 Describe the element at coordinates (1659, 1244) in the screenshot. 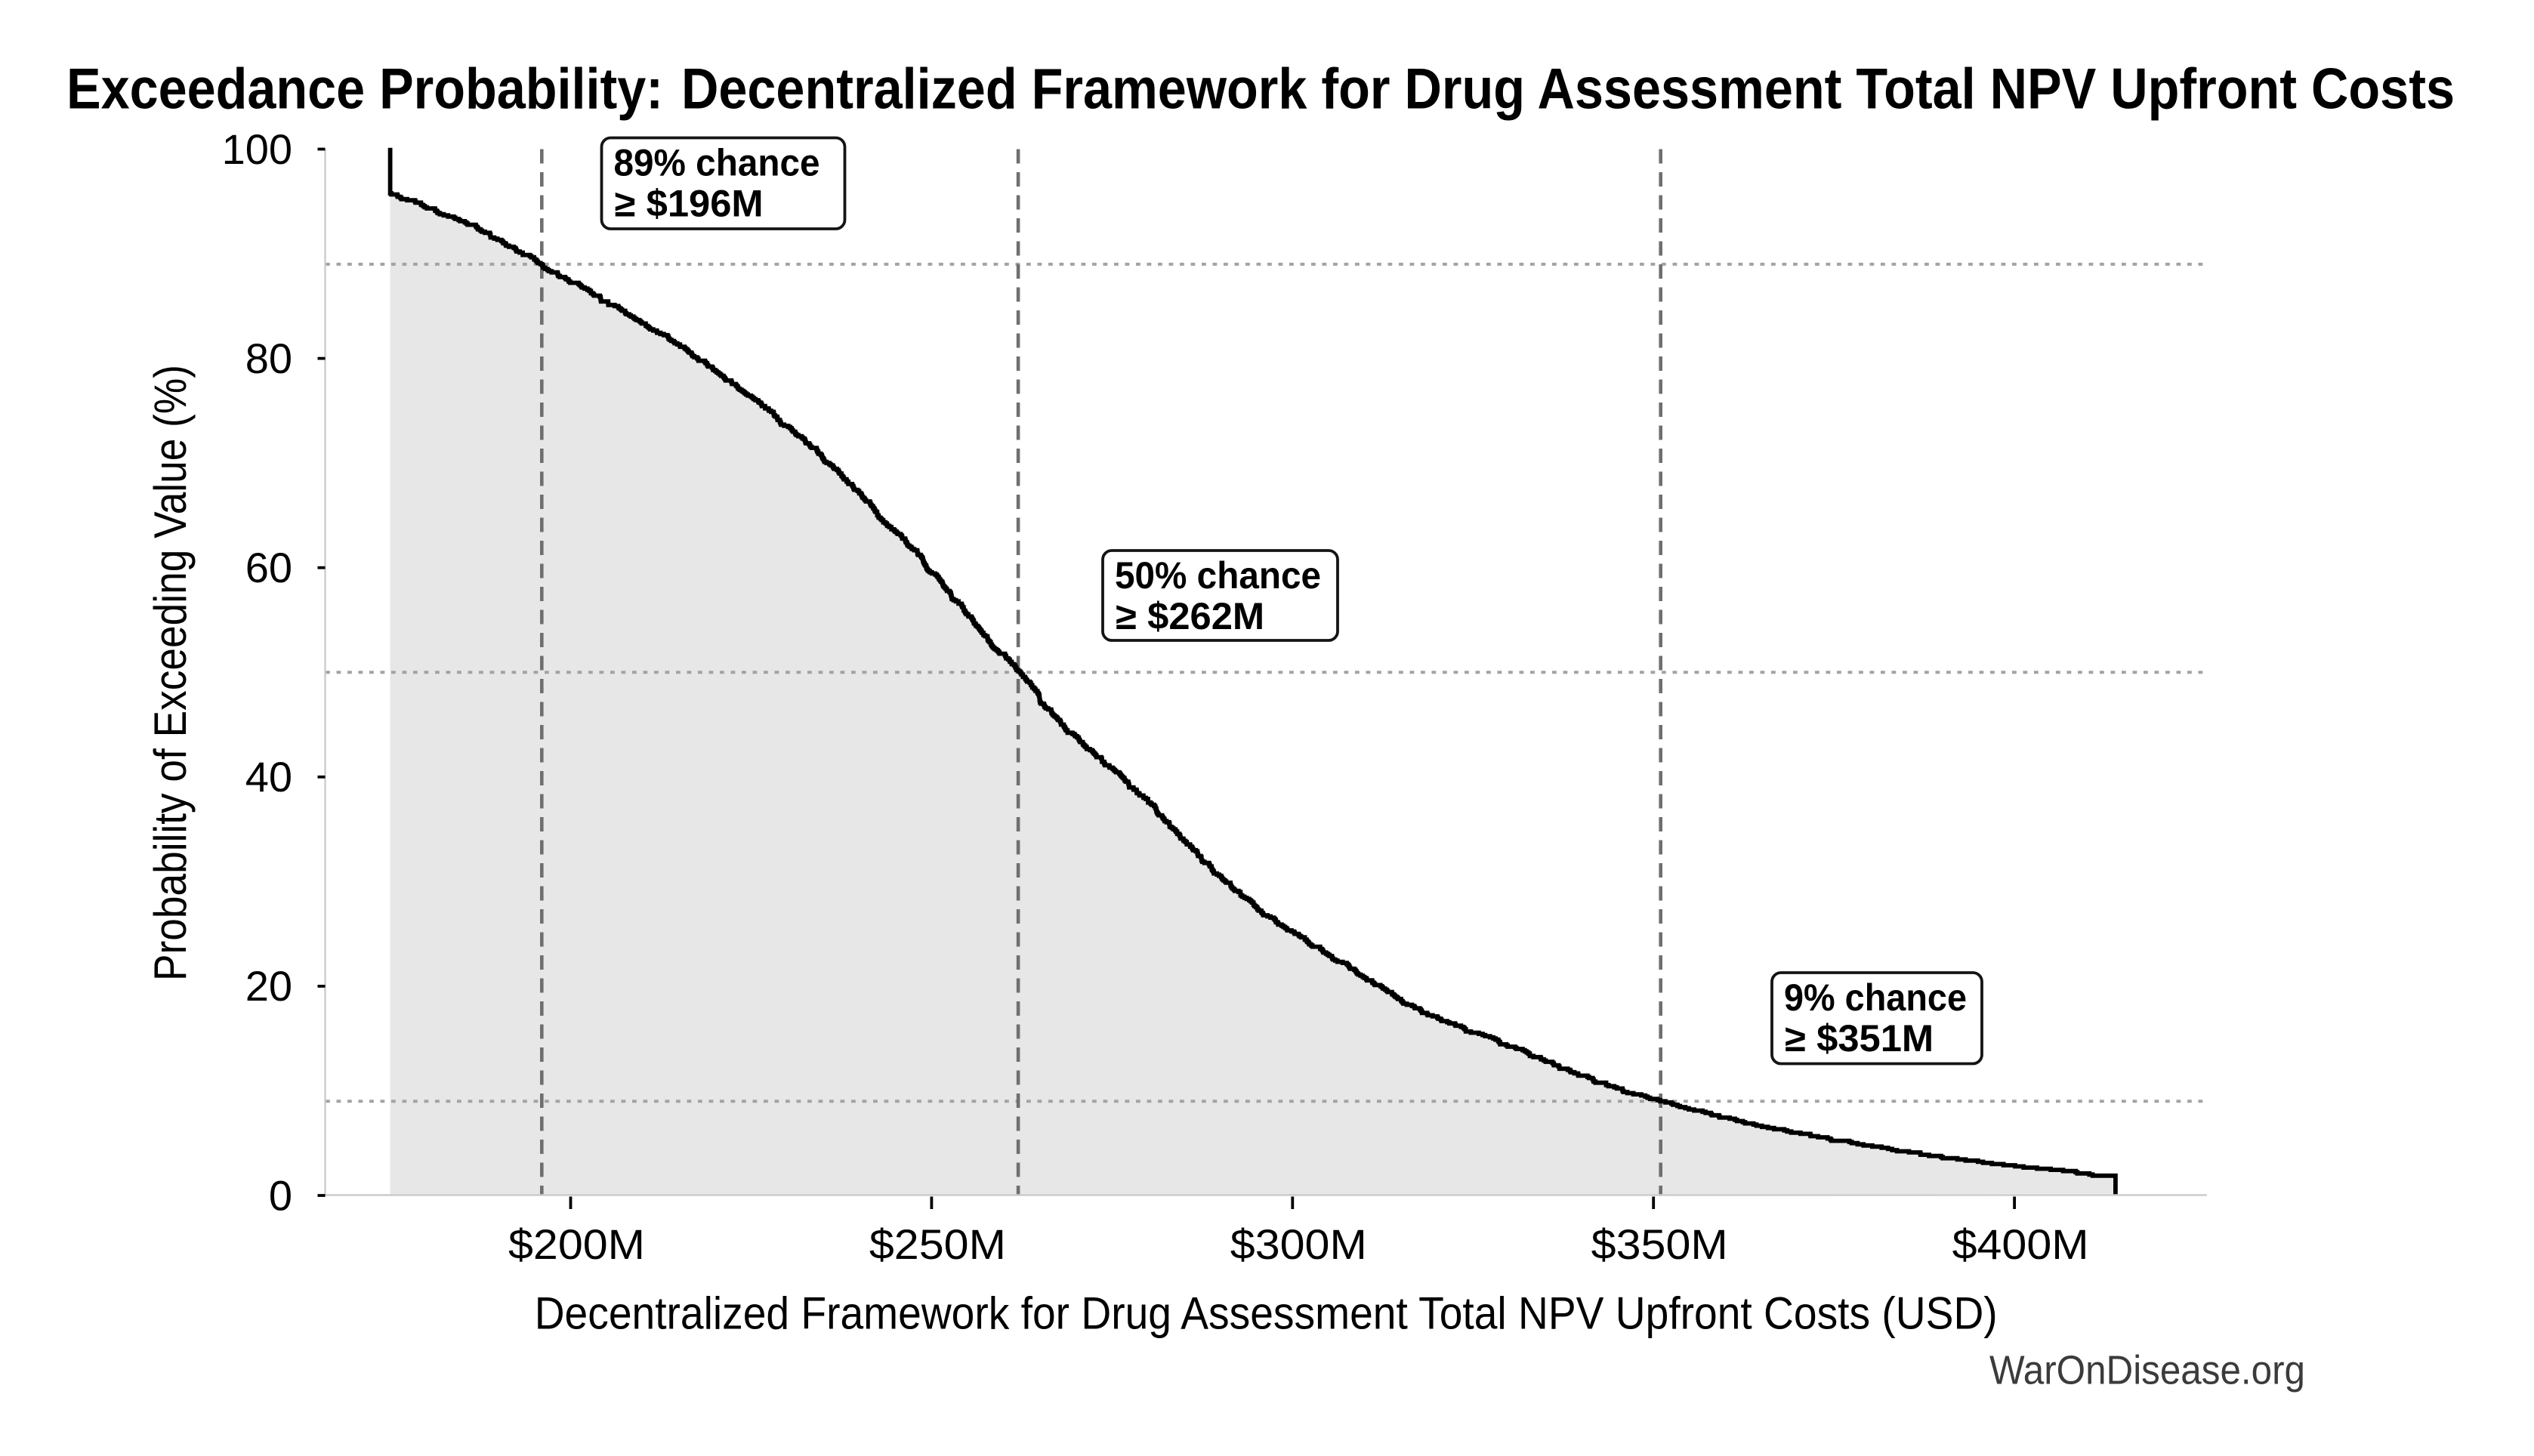

I see `svg-text: $350M` at that location.